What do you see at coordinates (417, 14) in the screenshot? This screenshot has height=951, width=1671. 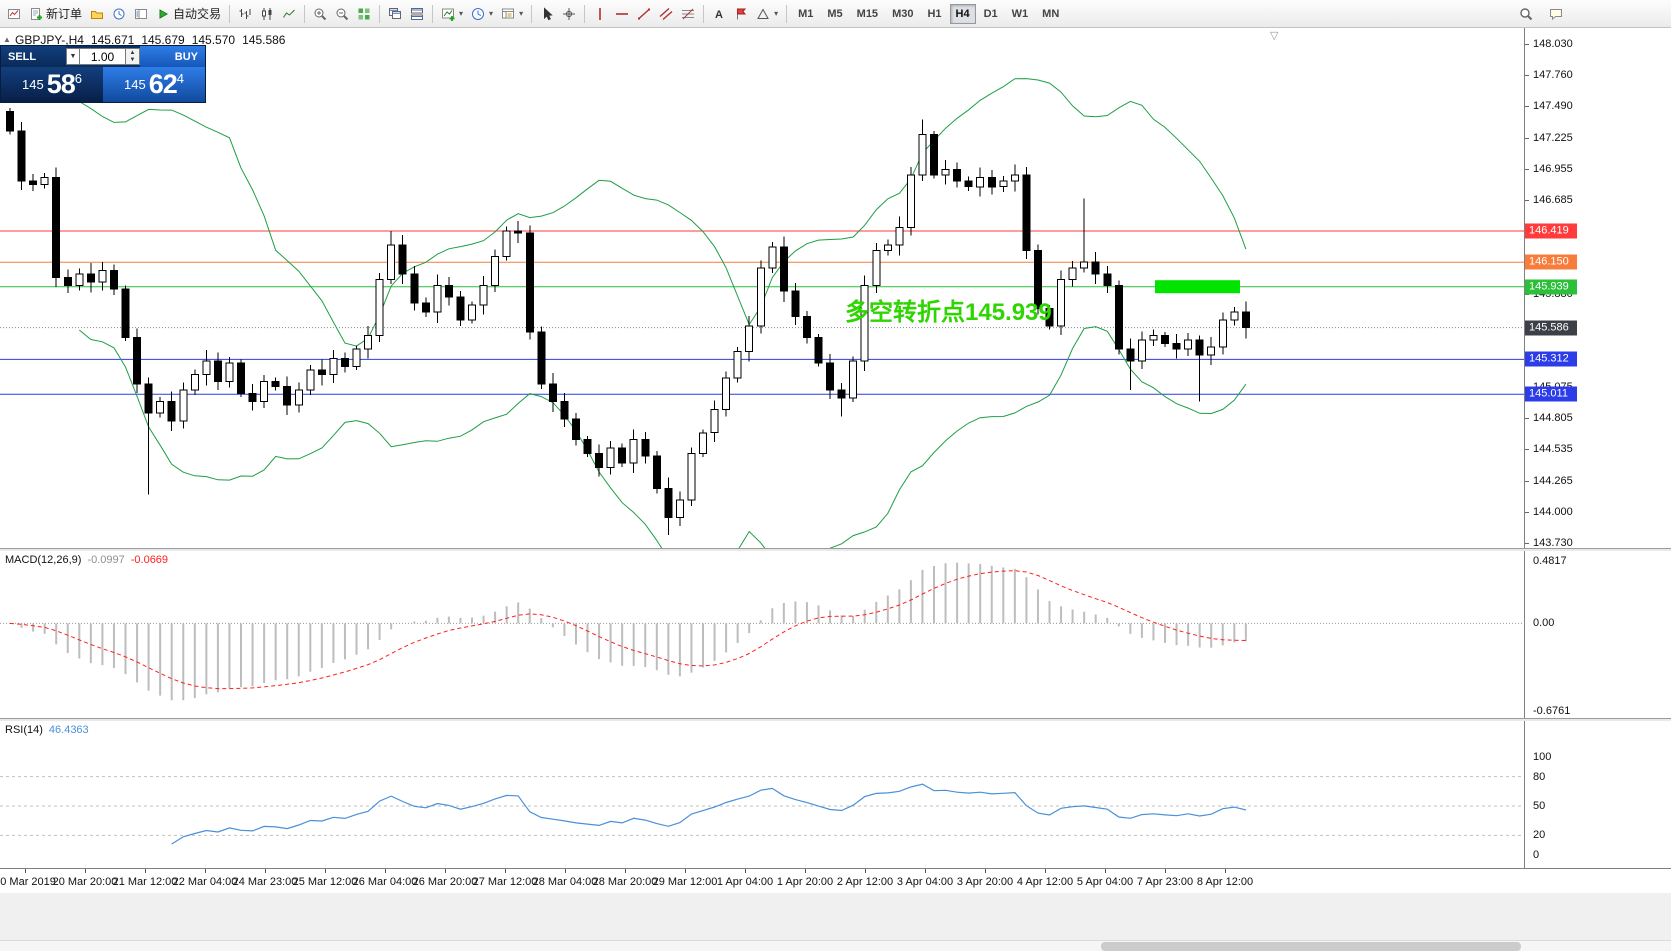 I see `arrange-windows-button` at bounding box center [417, 14].